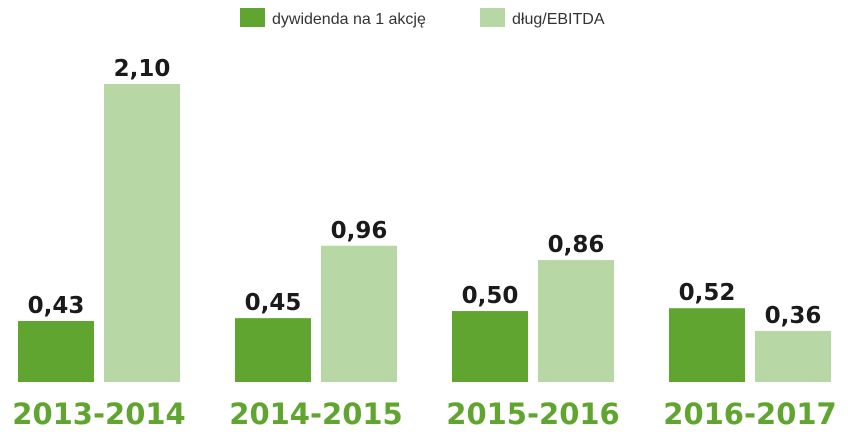 The image size is (848, 444). I want to click on bar-debt-ebitda-2016-2017, so click(793, 356).